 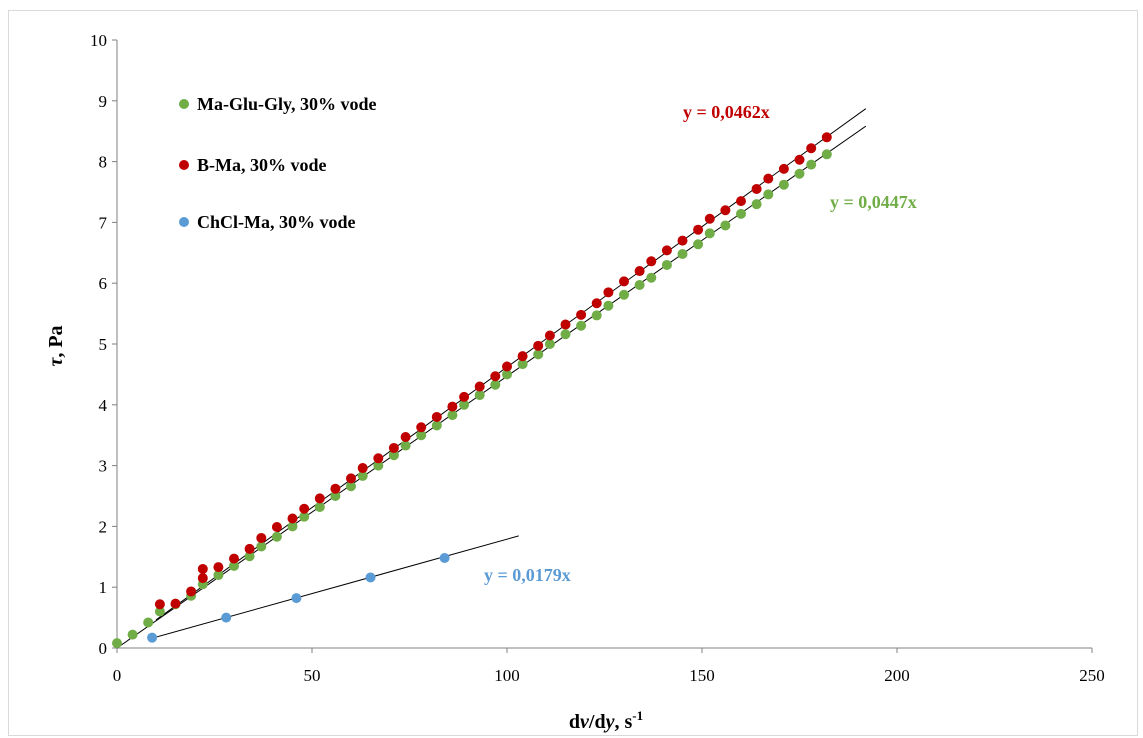 I want to click on x-tick-label: 50, so click(x=312, y=675).